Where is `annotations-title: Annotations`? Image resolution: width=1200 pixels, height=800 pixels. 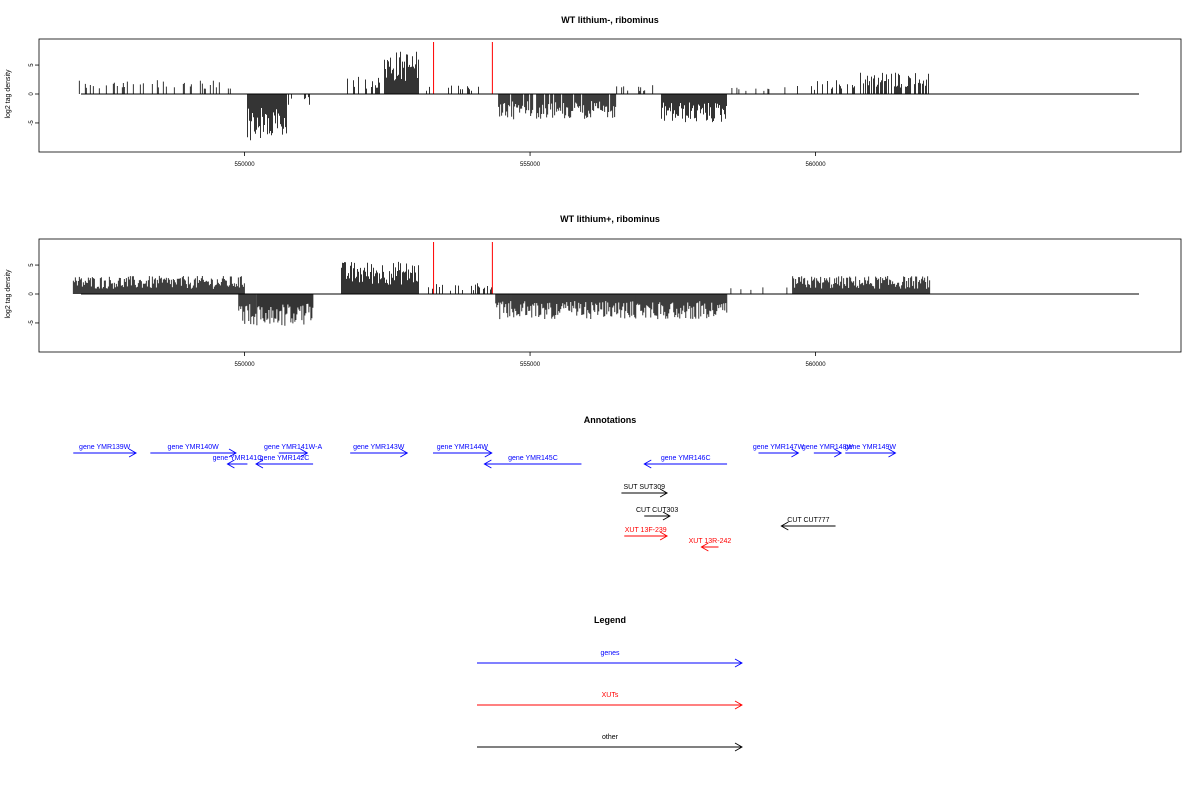
annotations-title: Annotations is located at coordinates (610, 420).